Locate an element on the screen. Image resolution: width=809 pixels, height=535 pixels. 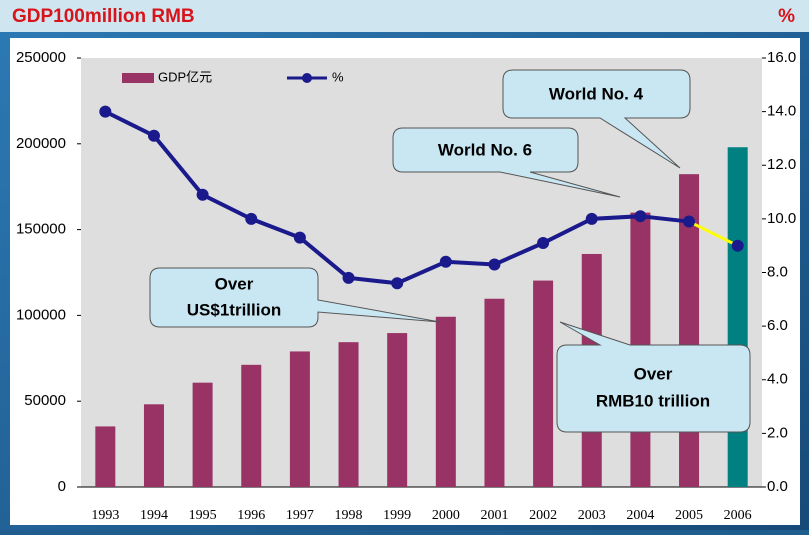
x-tick-label: 1994 is located at coordinates (154, 515).